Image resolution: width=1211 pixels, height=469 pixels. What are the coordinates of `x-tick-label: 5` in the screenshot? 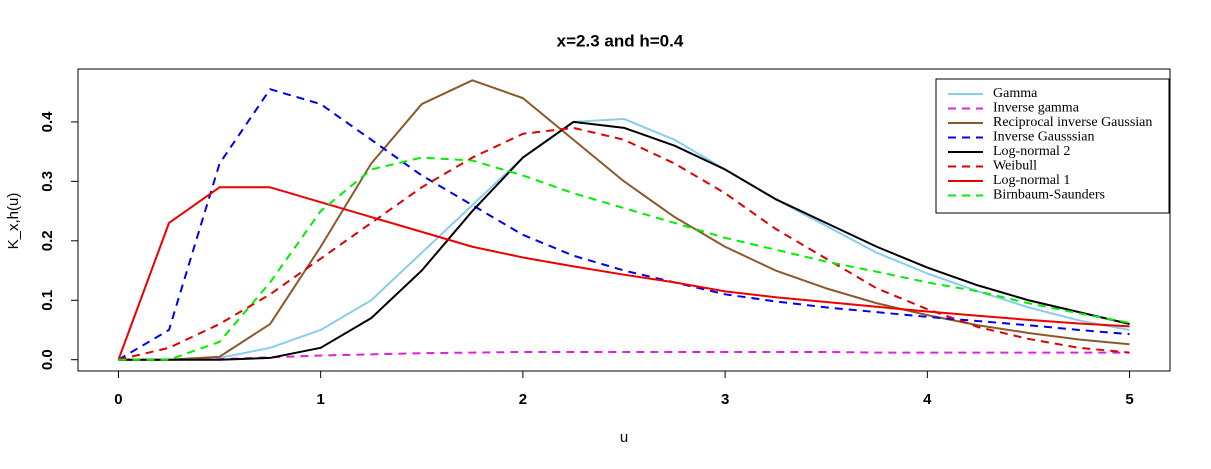 It's located at (1129, 399).